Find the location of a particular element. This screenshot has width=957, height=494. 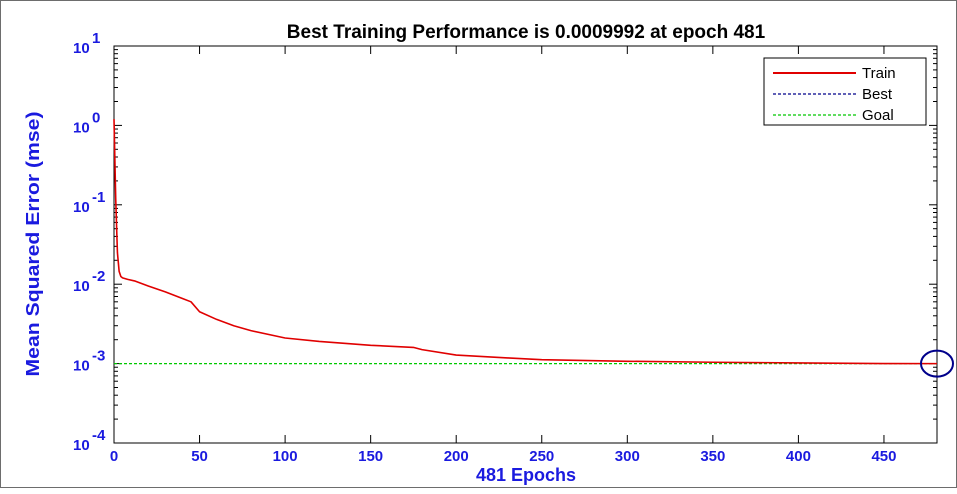

x-tick-label: 250 is located at coordinates (541, 456).